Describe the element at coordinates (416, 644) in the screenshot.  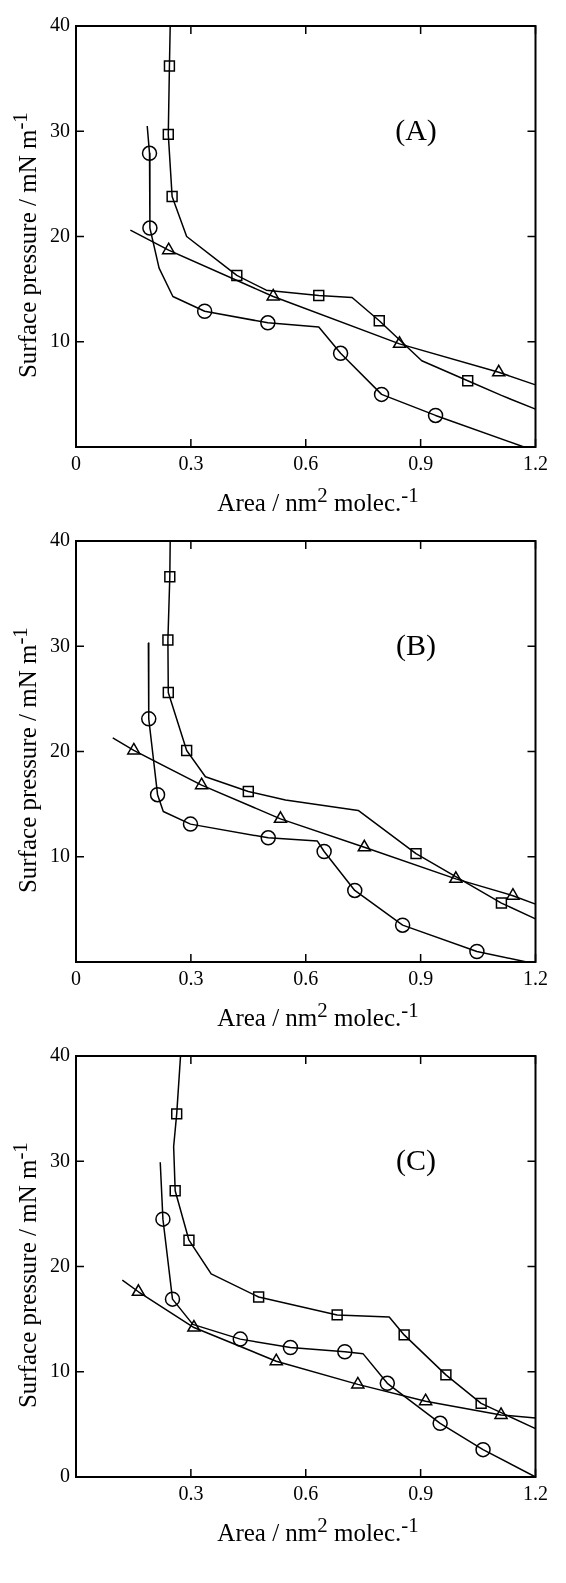
I see `annotation: (B)` at that location.